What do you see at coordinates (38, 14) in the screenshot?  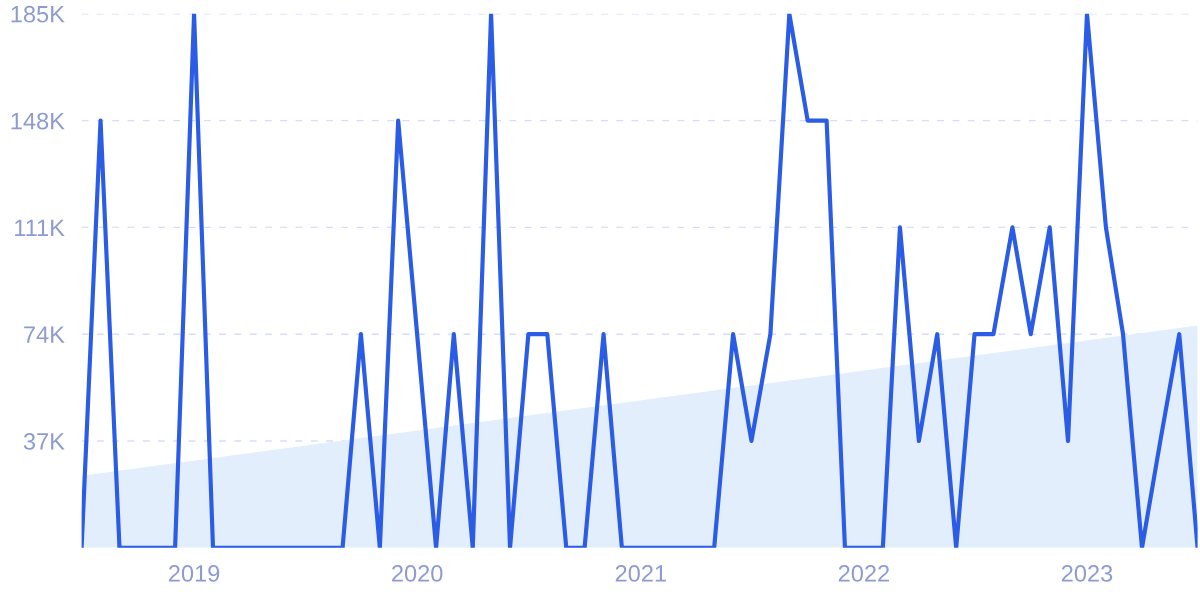 I see `y-tick-label: 185K` at bounding box center [38, 14].